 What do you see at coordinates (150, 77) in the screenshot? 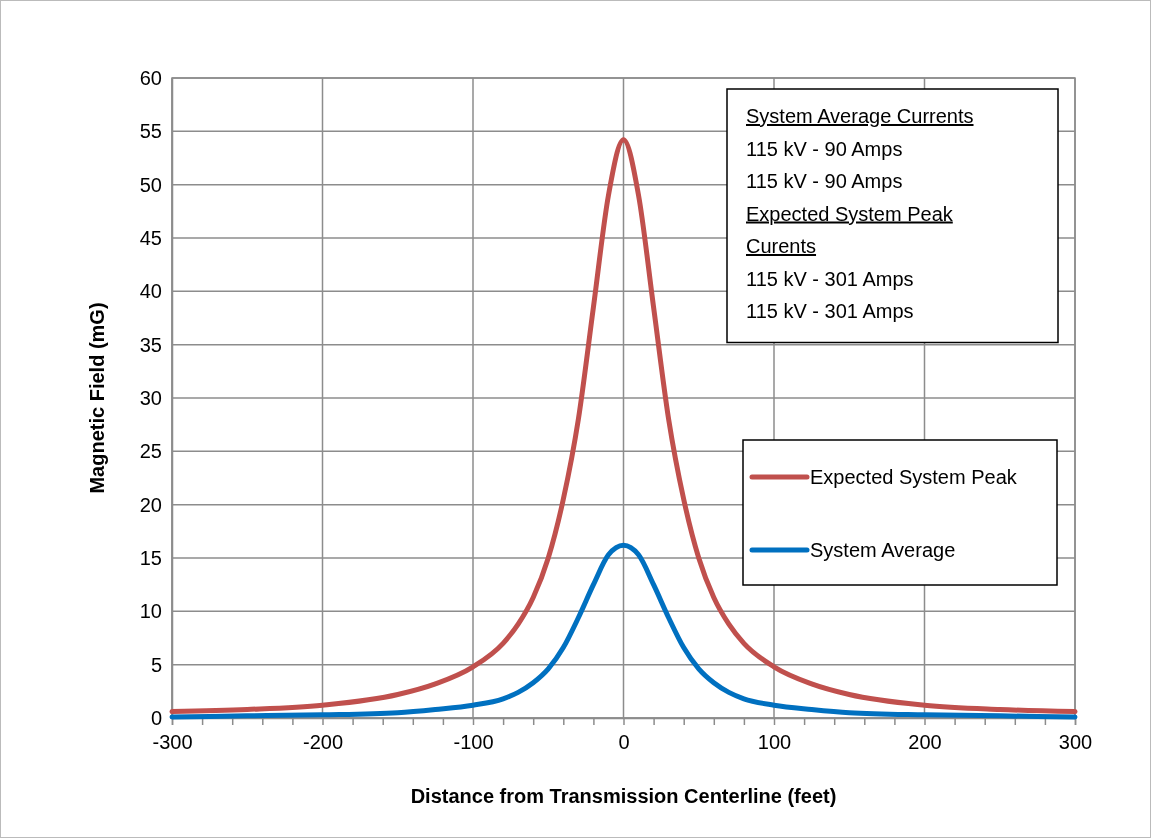
I see `y-tick-label: 60` at bounding box center [150, 77].